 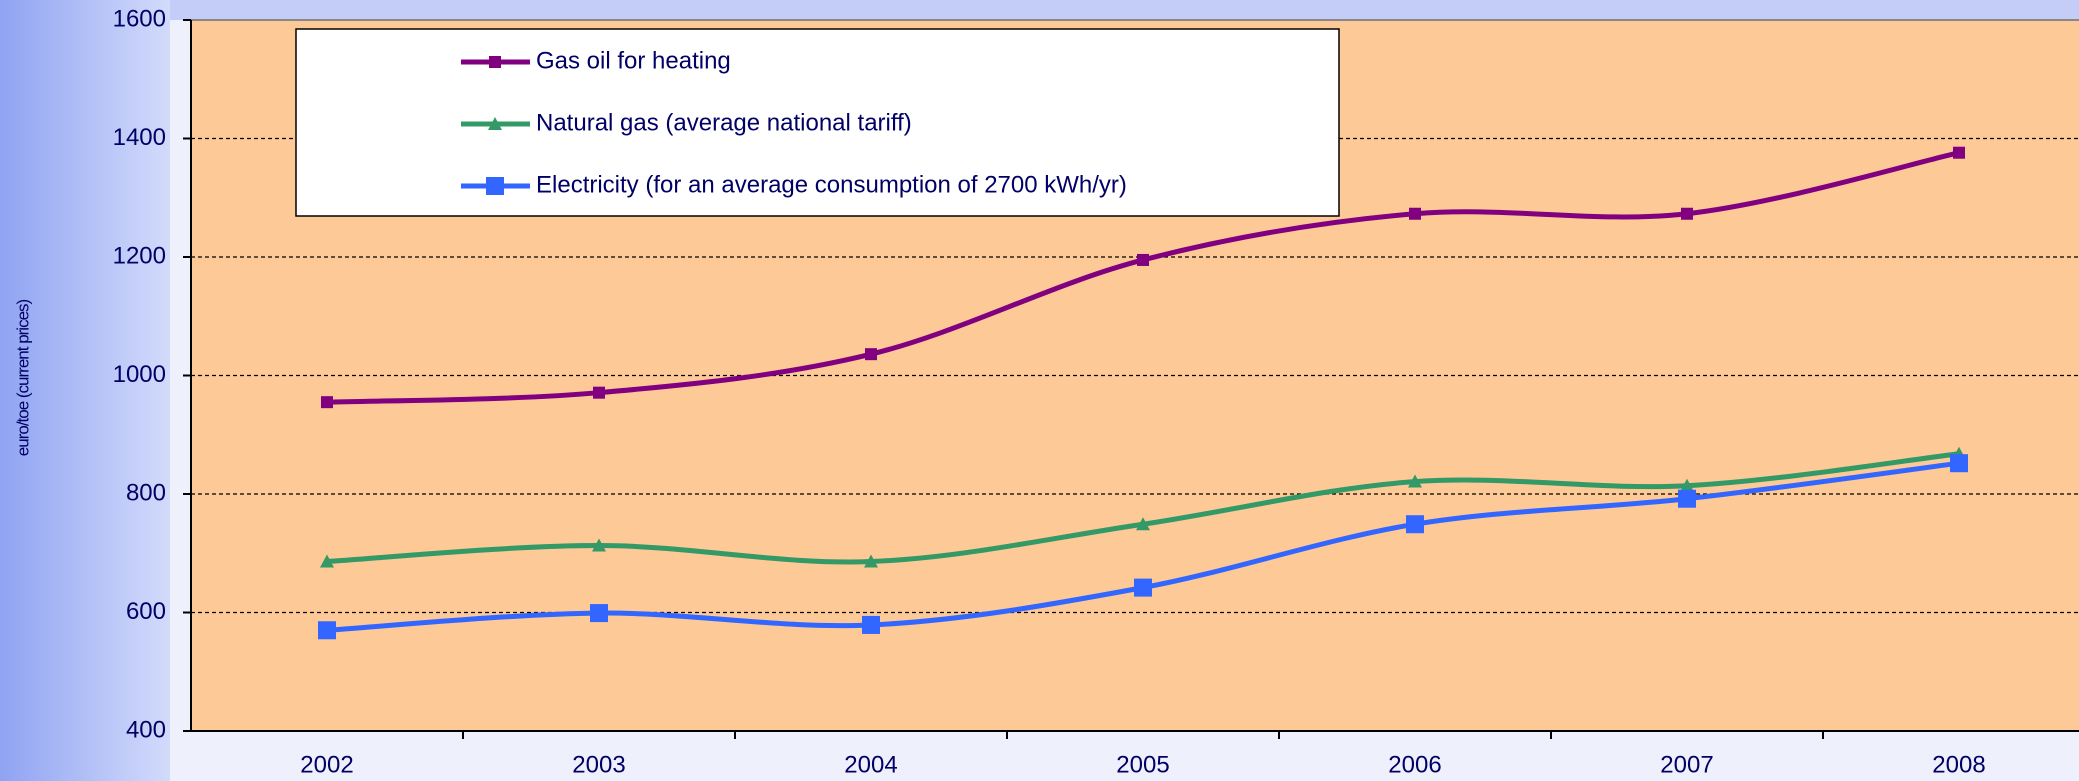 What do you see at coordinates (1958, 764) in the screenshot?
I see `x-tick-label: 2008` at bounding box center [1958, 764].